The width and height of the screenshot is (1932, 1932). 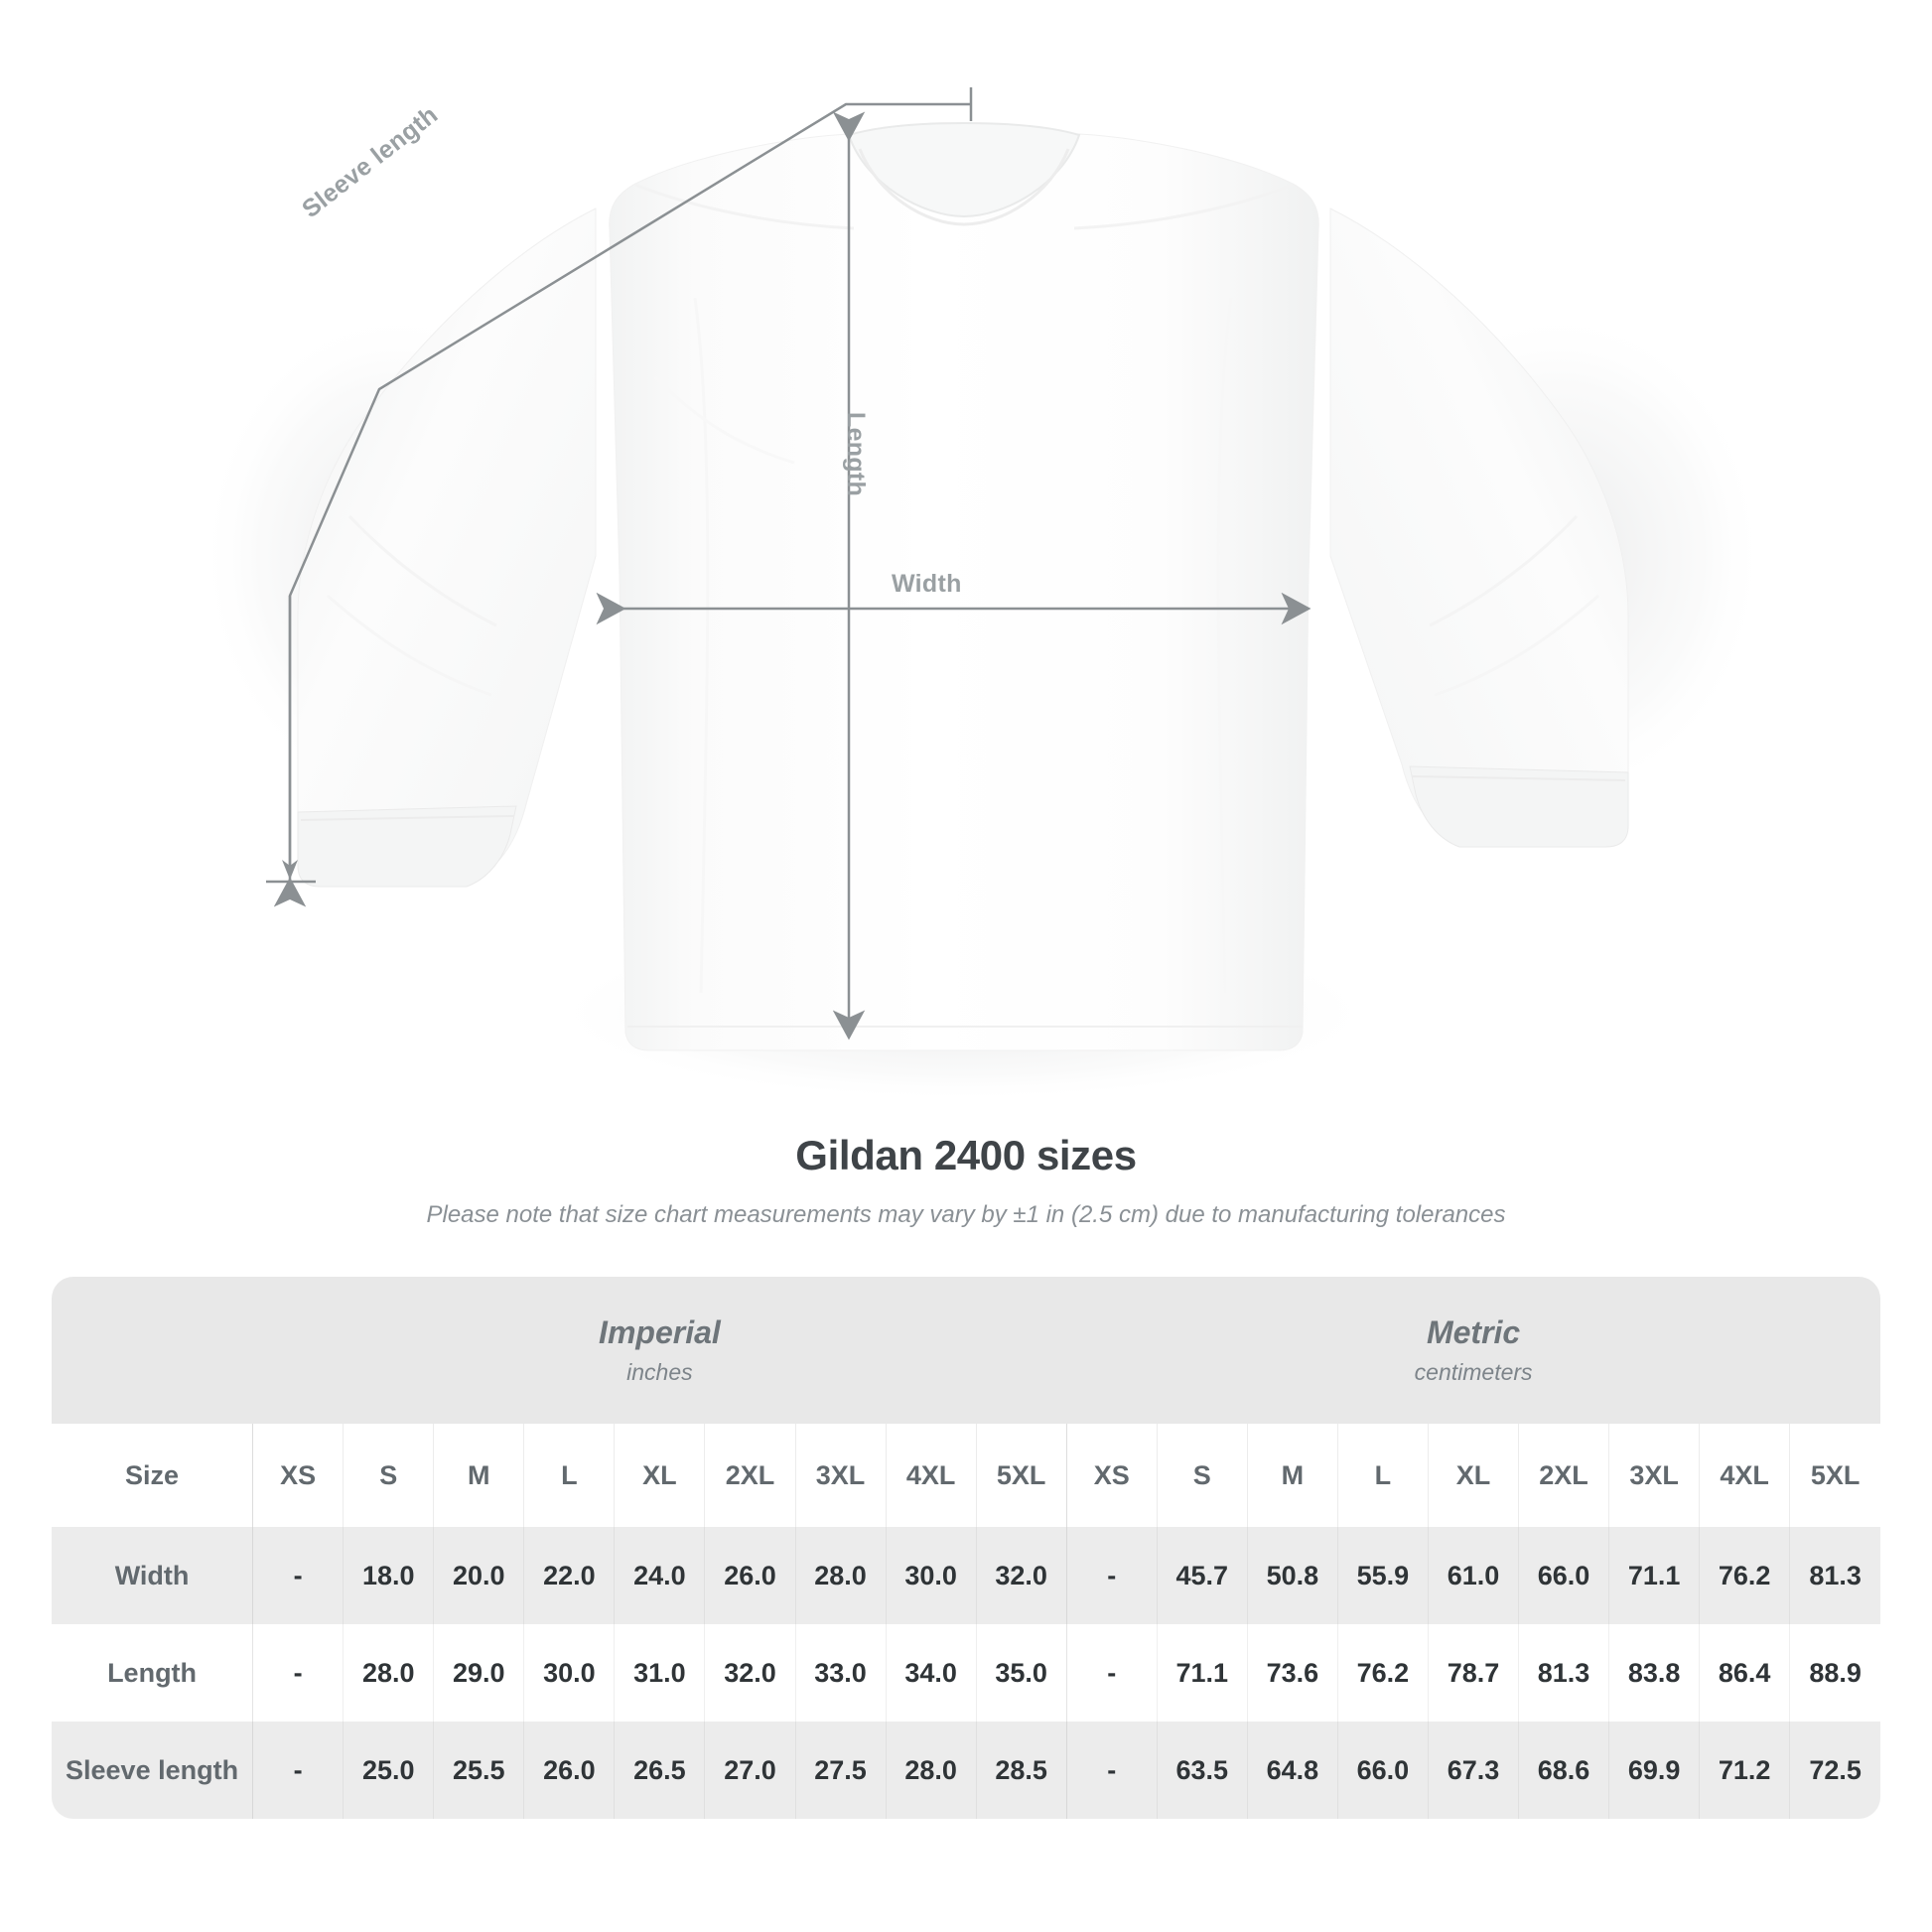 I want to click on measurement-cell: 18.0, so click(x=389, y=1576).